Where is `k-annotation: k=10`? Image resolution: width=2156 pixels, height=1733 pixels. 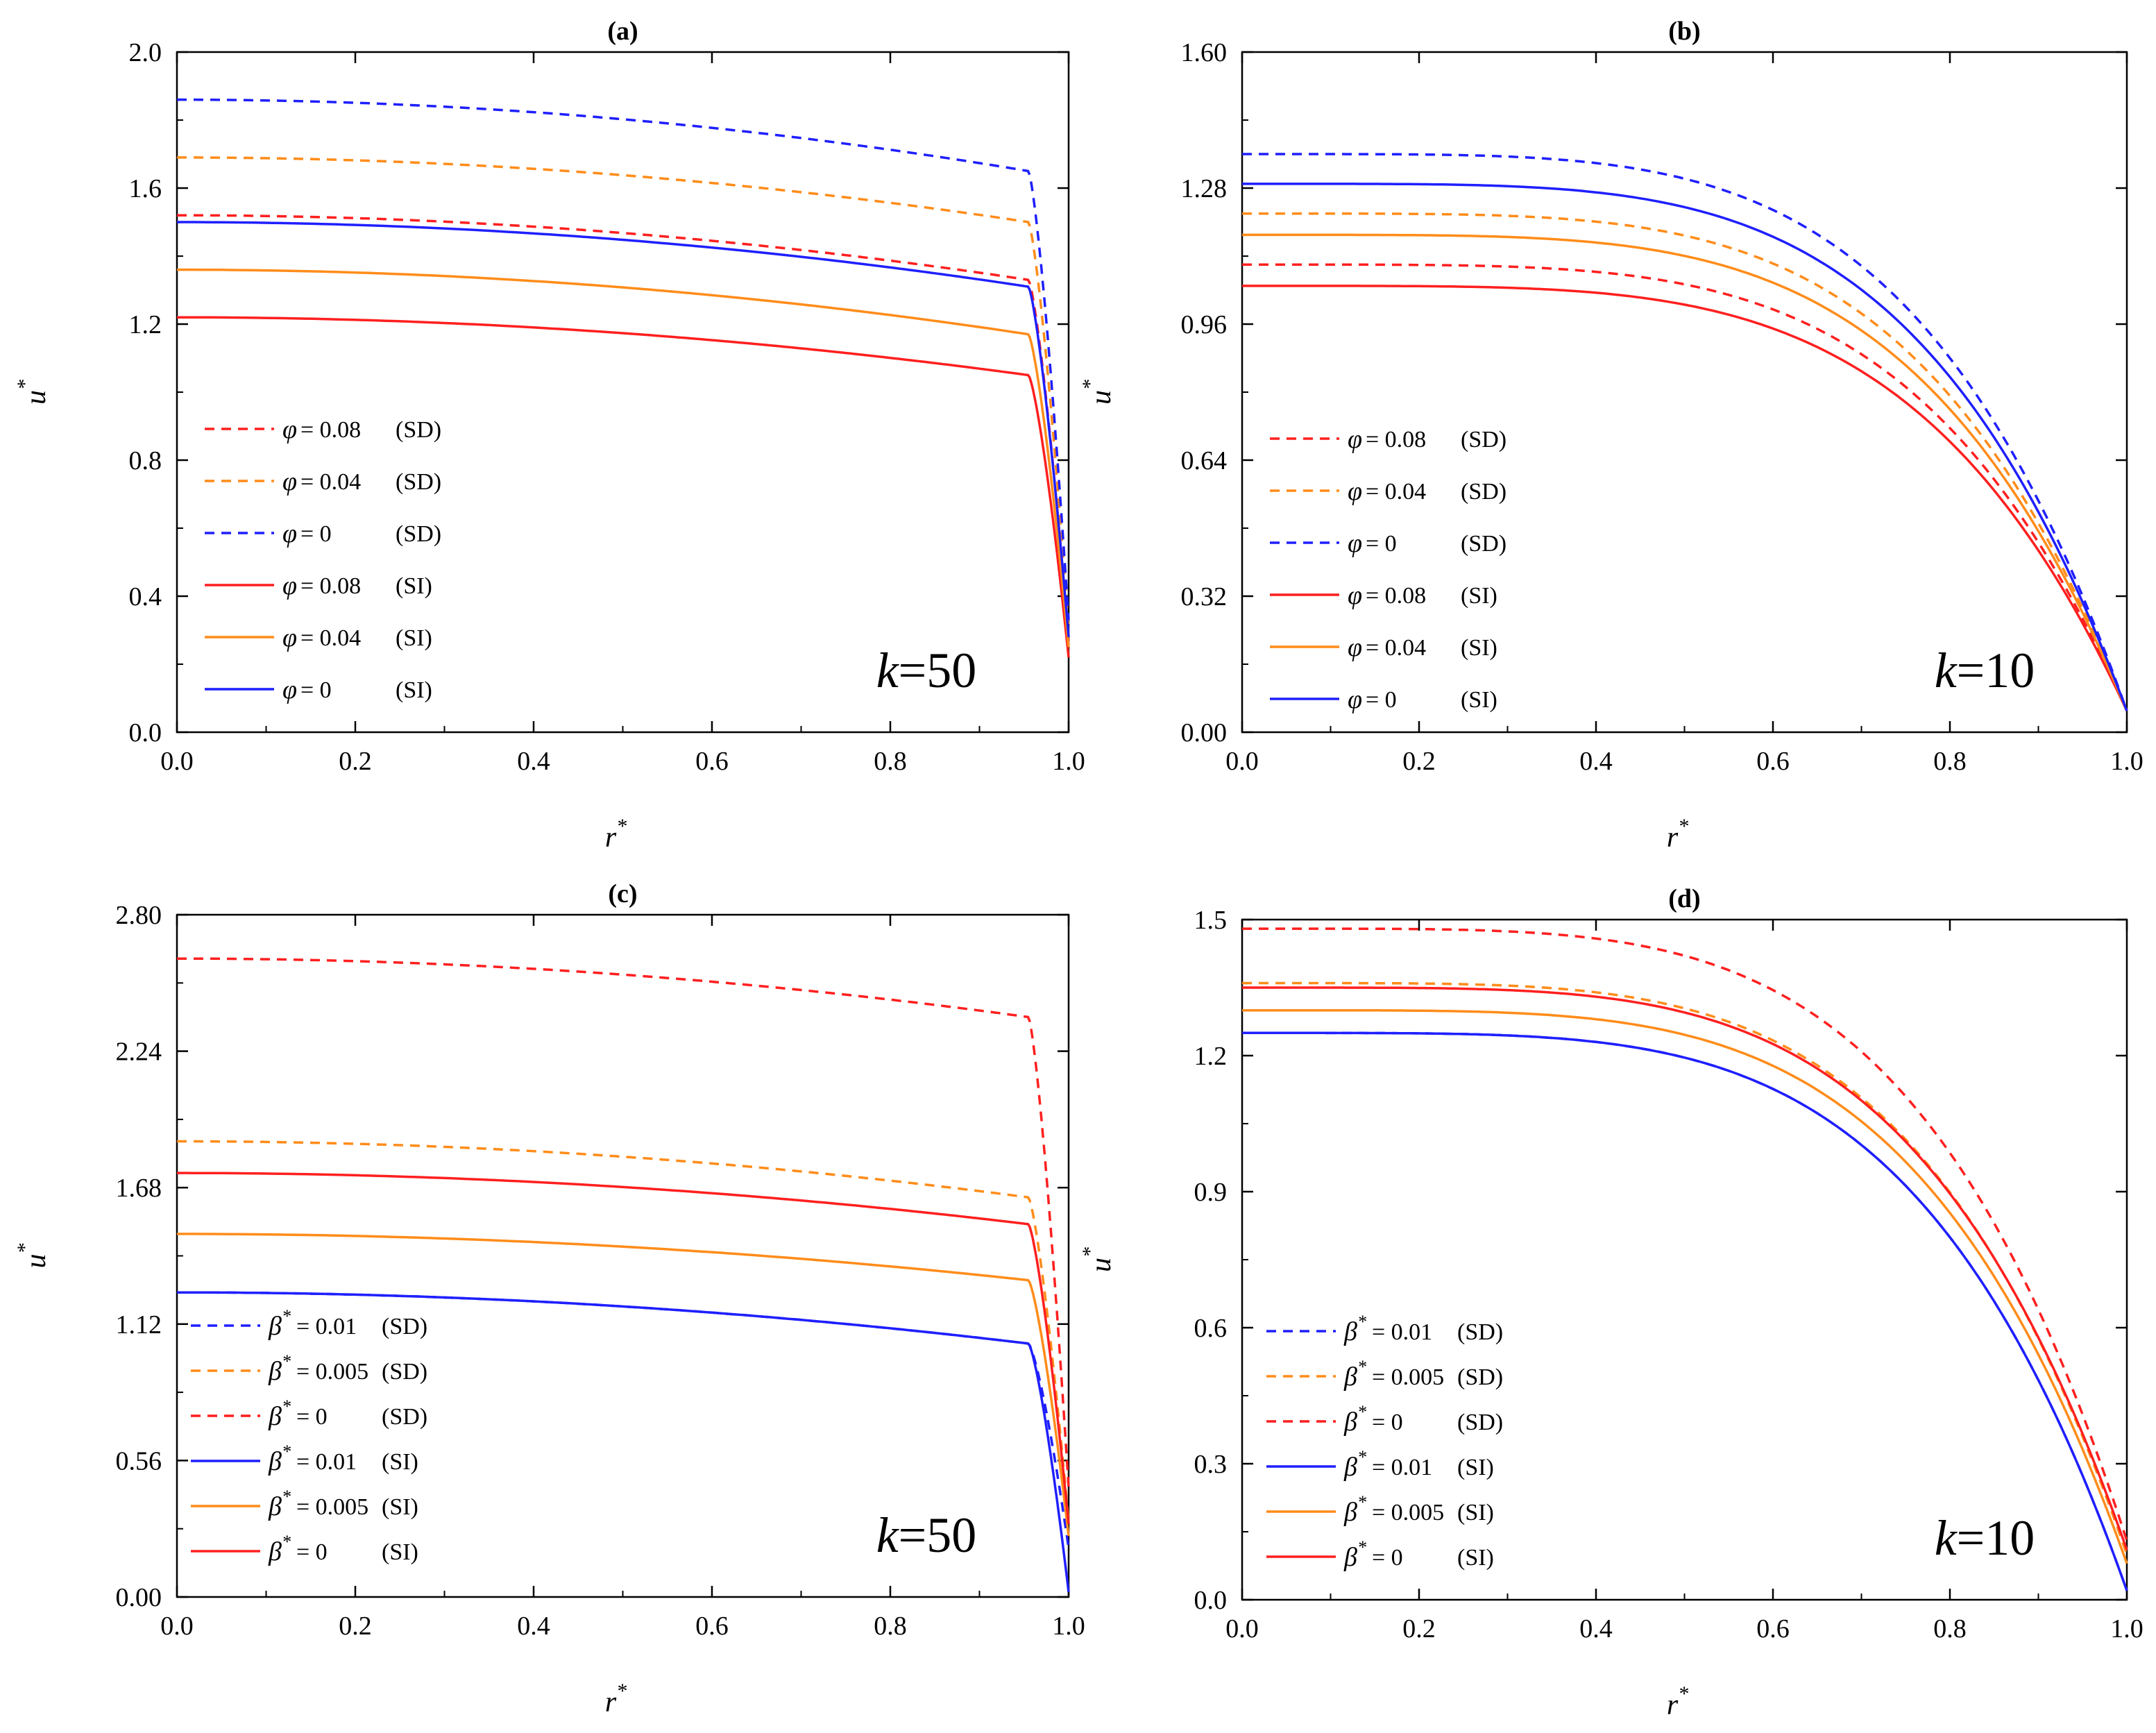
k-annotation: k=10 is located at coordinates (1985, 670).